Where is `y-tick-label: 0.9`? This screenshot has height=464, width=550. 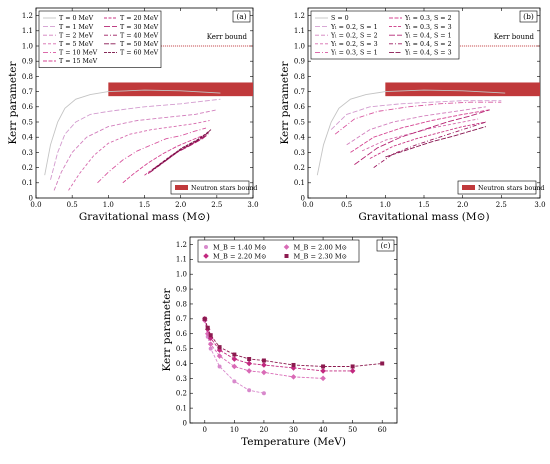 y-tick-label: 0.9 is located at coordinates (299, 62).